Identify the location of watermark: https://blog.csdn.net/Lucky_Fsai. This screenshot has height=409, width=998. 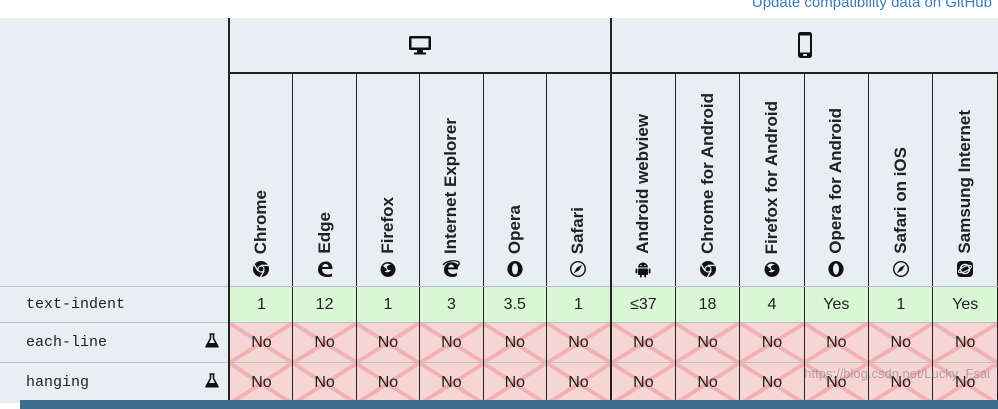
(897, 373).